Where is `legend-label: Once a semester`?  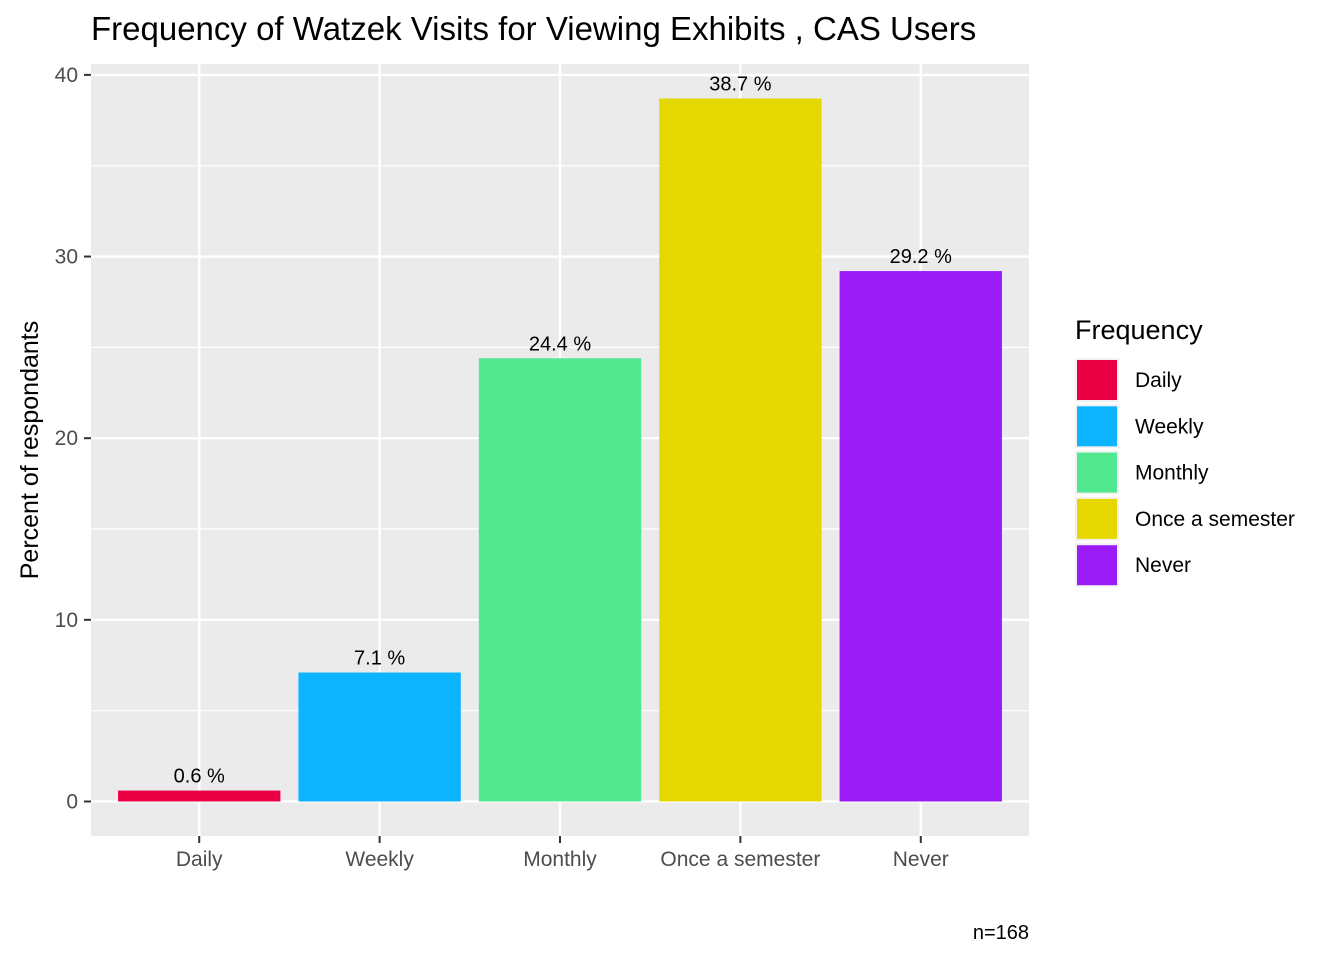 legend-label: Once a semester is located at coordinates (1215, 519).